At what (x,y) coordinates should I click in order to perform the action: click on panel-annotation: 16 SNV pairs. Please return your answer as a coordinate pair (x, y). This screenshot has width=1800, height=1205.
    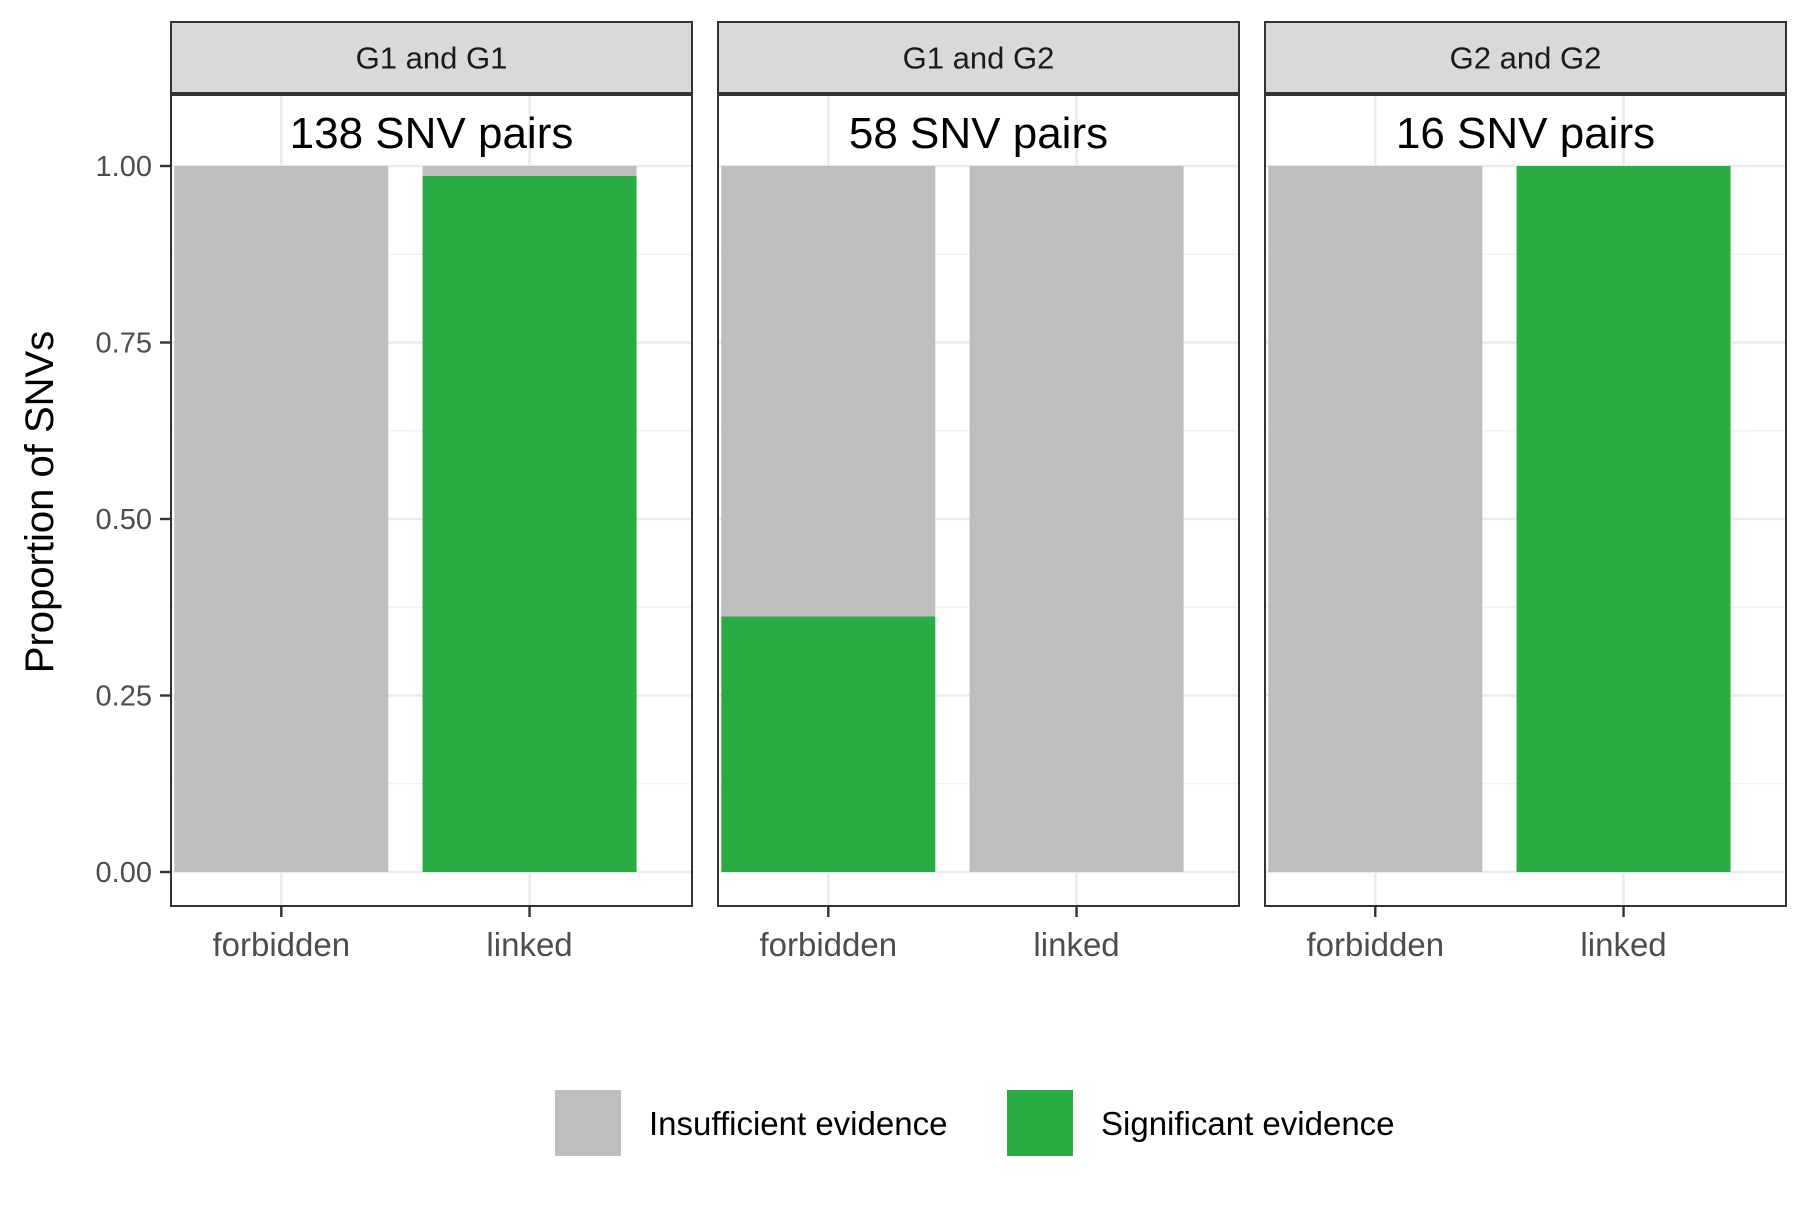
    Looking at the image, I should click on (1525, 133).